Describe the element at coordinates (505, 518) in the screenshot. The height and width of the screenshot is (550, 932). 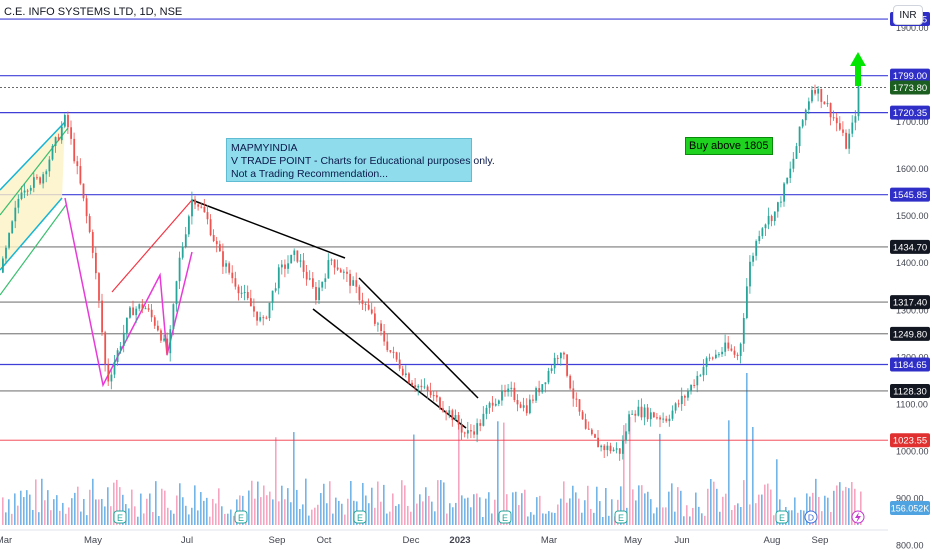
I see `svg-text: E` at that location.